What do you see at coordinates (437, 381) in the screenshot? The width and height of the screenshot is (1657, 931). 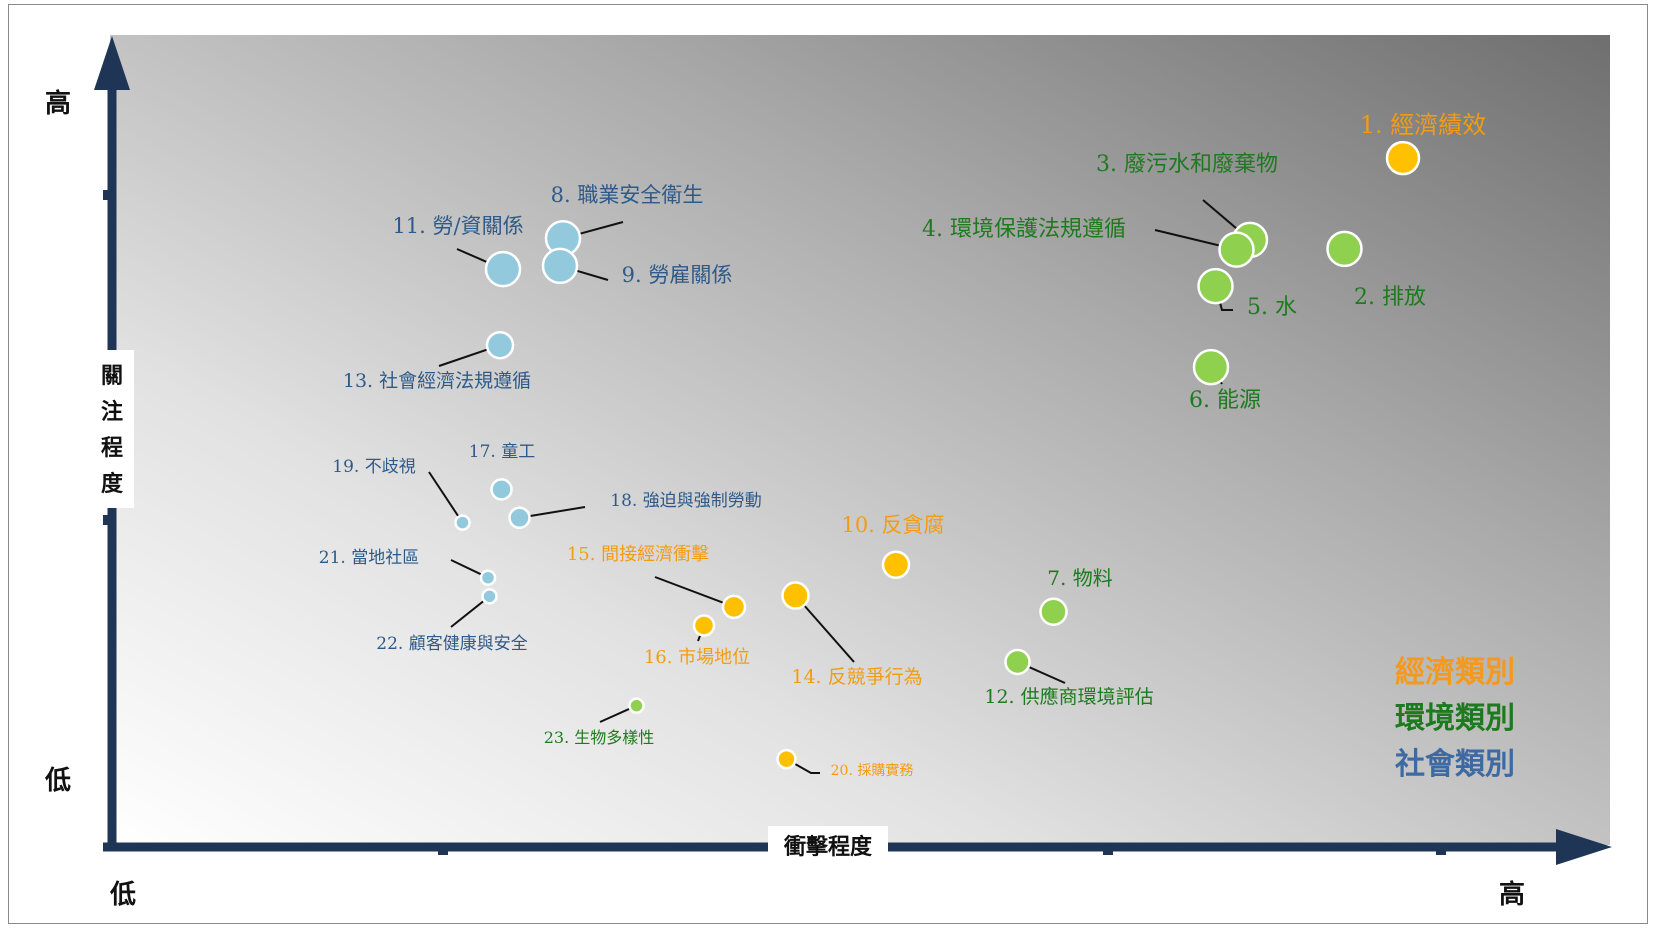 I see `point-label: 13. 社會經濟法規遵循` at bounding box center [437, 381].